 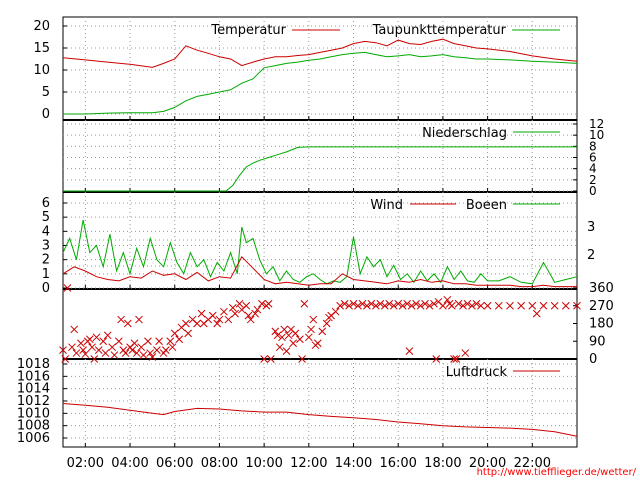 I want to click on y2-tick-label: 10, so click(x=596, y=135).